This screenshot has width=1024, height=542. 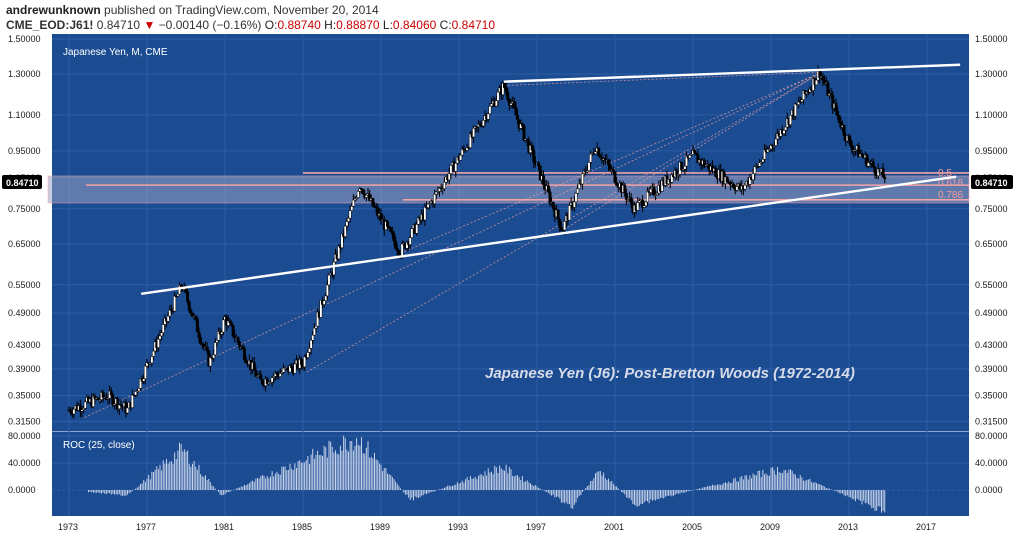 I want to click on low-value: 0.84060, so click(x=414, y=25).